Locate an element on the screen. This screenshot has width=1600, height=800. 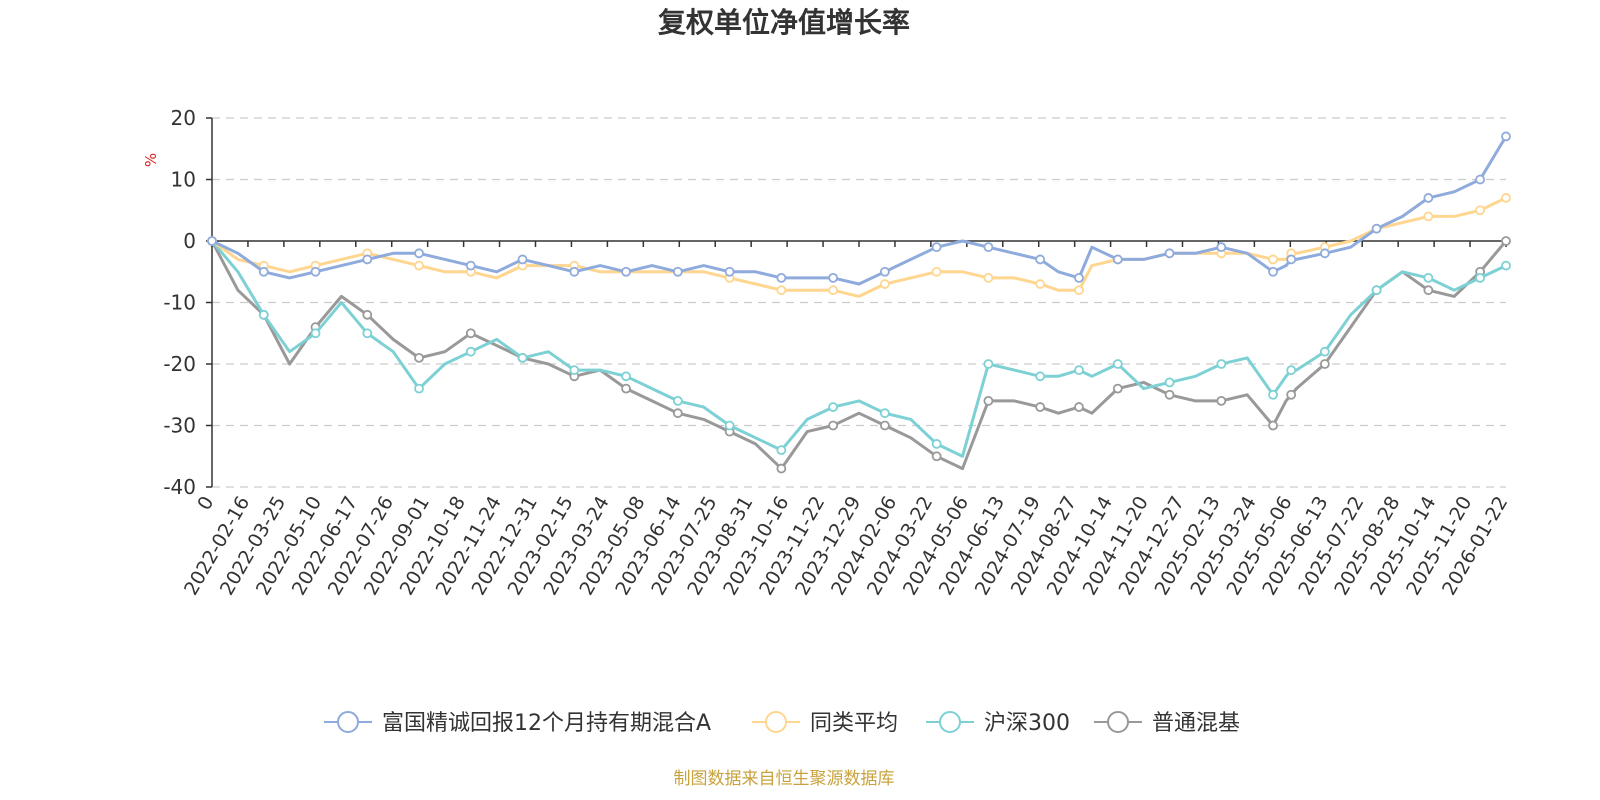
y-tick-label: 10 is located at coordinates (183, 180).